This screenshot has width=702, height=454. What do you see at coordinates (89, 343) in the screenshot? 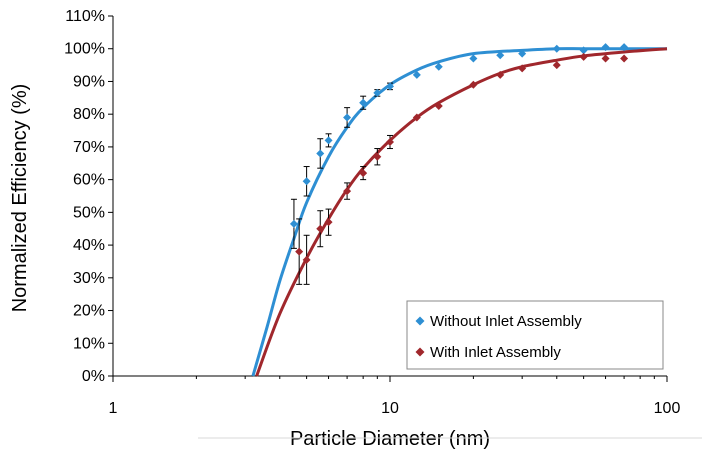
I see `y-tick-label: 10%` at bounding box center [89, 343].